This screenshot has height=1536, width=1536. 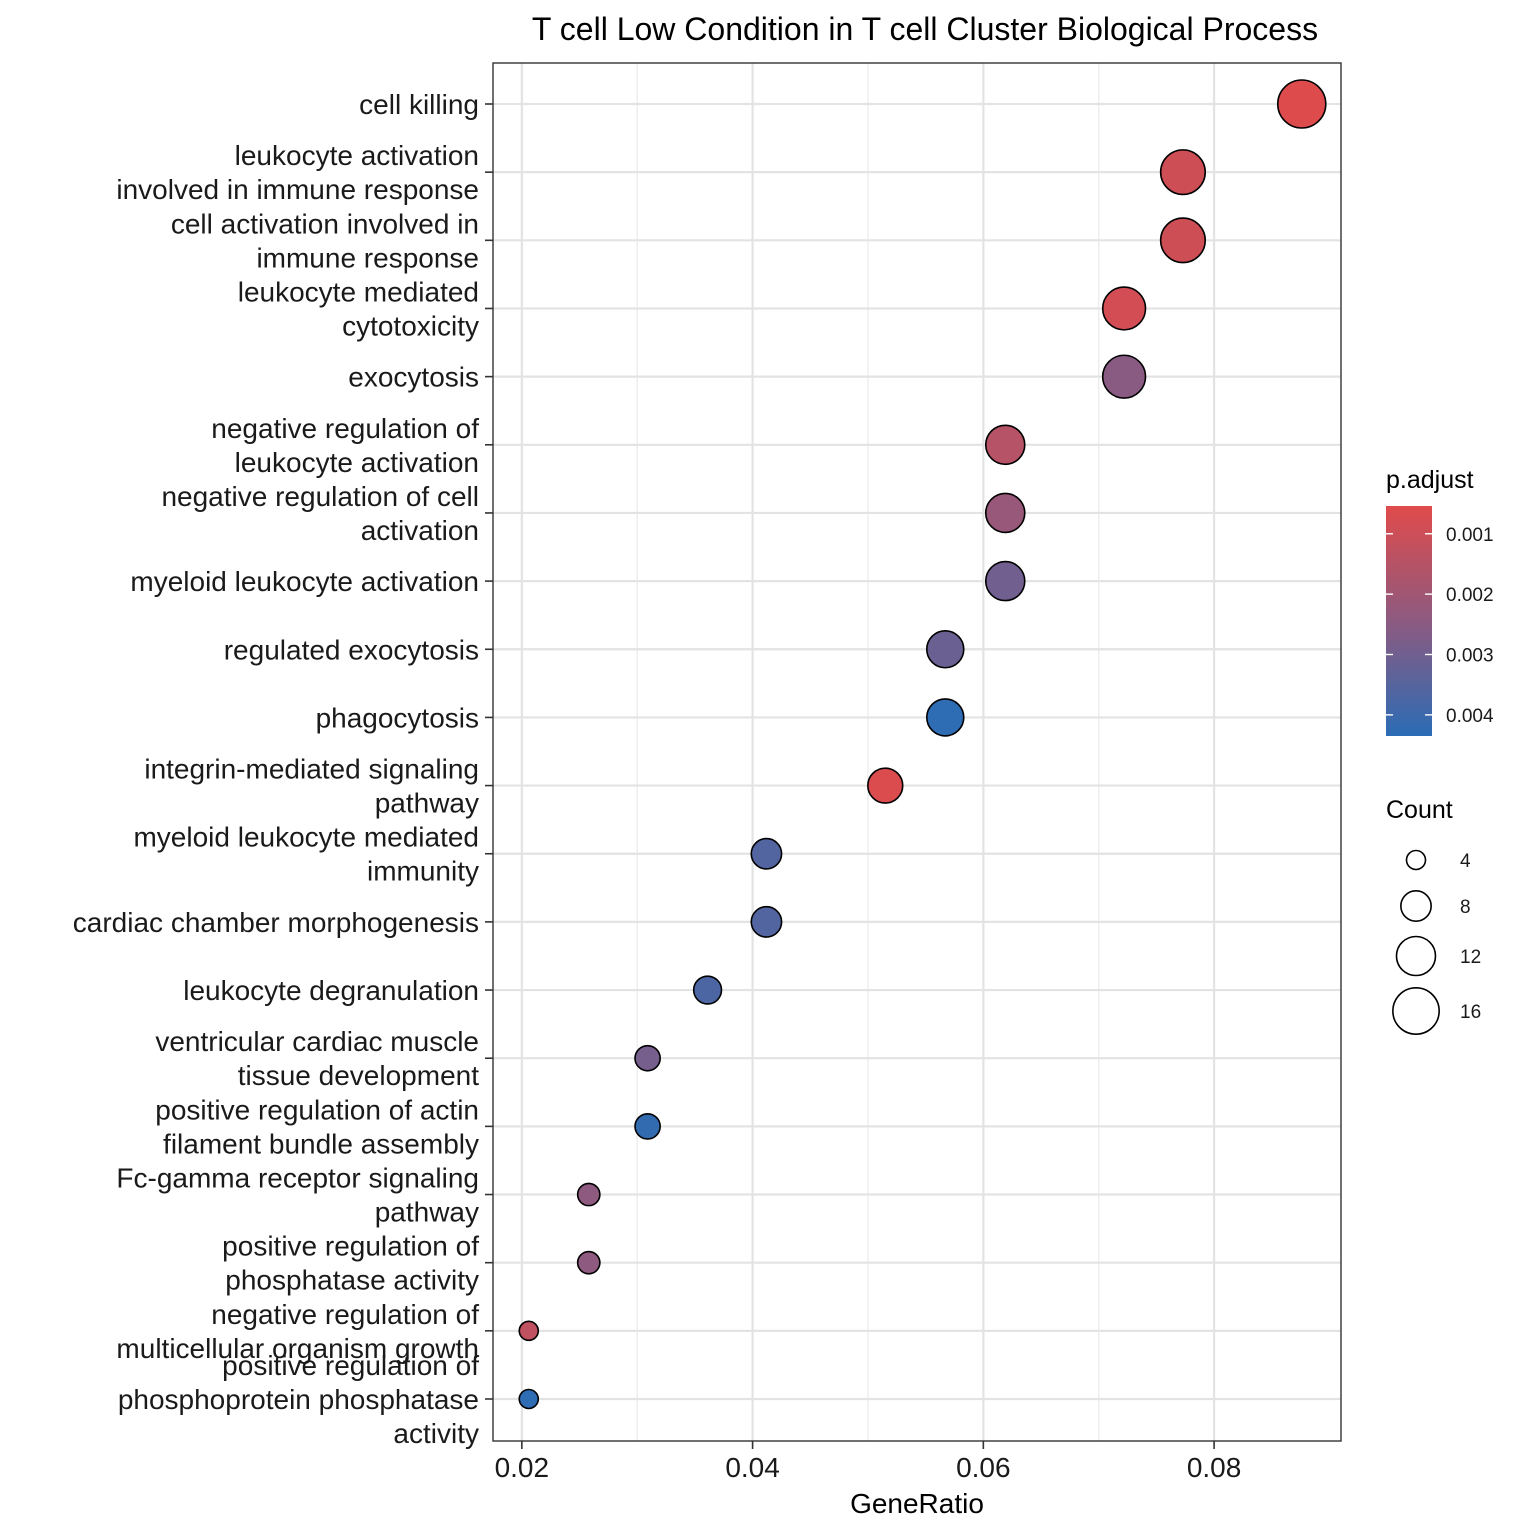 I want to click on point-leukocyte-mediated-cytotoxicity, so click(x=1124, y=308).